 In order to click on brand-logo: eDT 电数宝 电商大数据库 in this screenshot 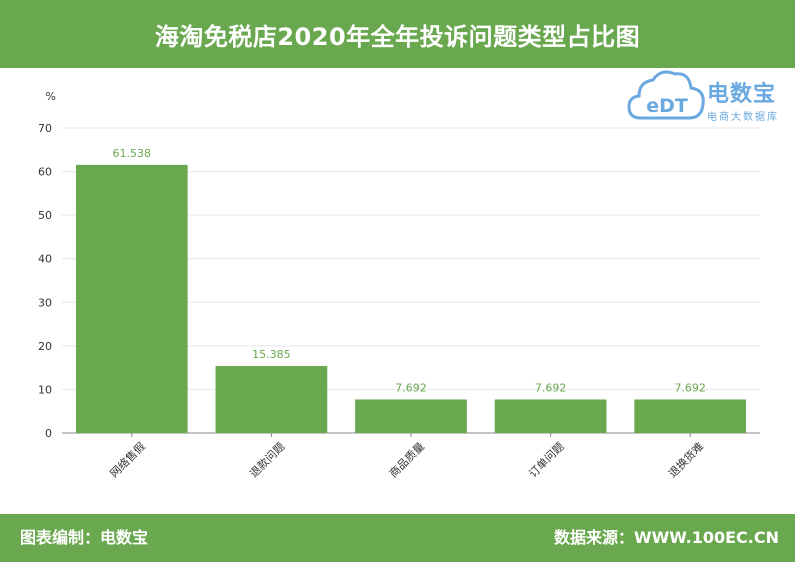, I will do `click(711, 98)`.